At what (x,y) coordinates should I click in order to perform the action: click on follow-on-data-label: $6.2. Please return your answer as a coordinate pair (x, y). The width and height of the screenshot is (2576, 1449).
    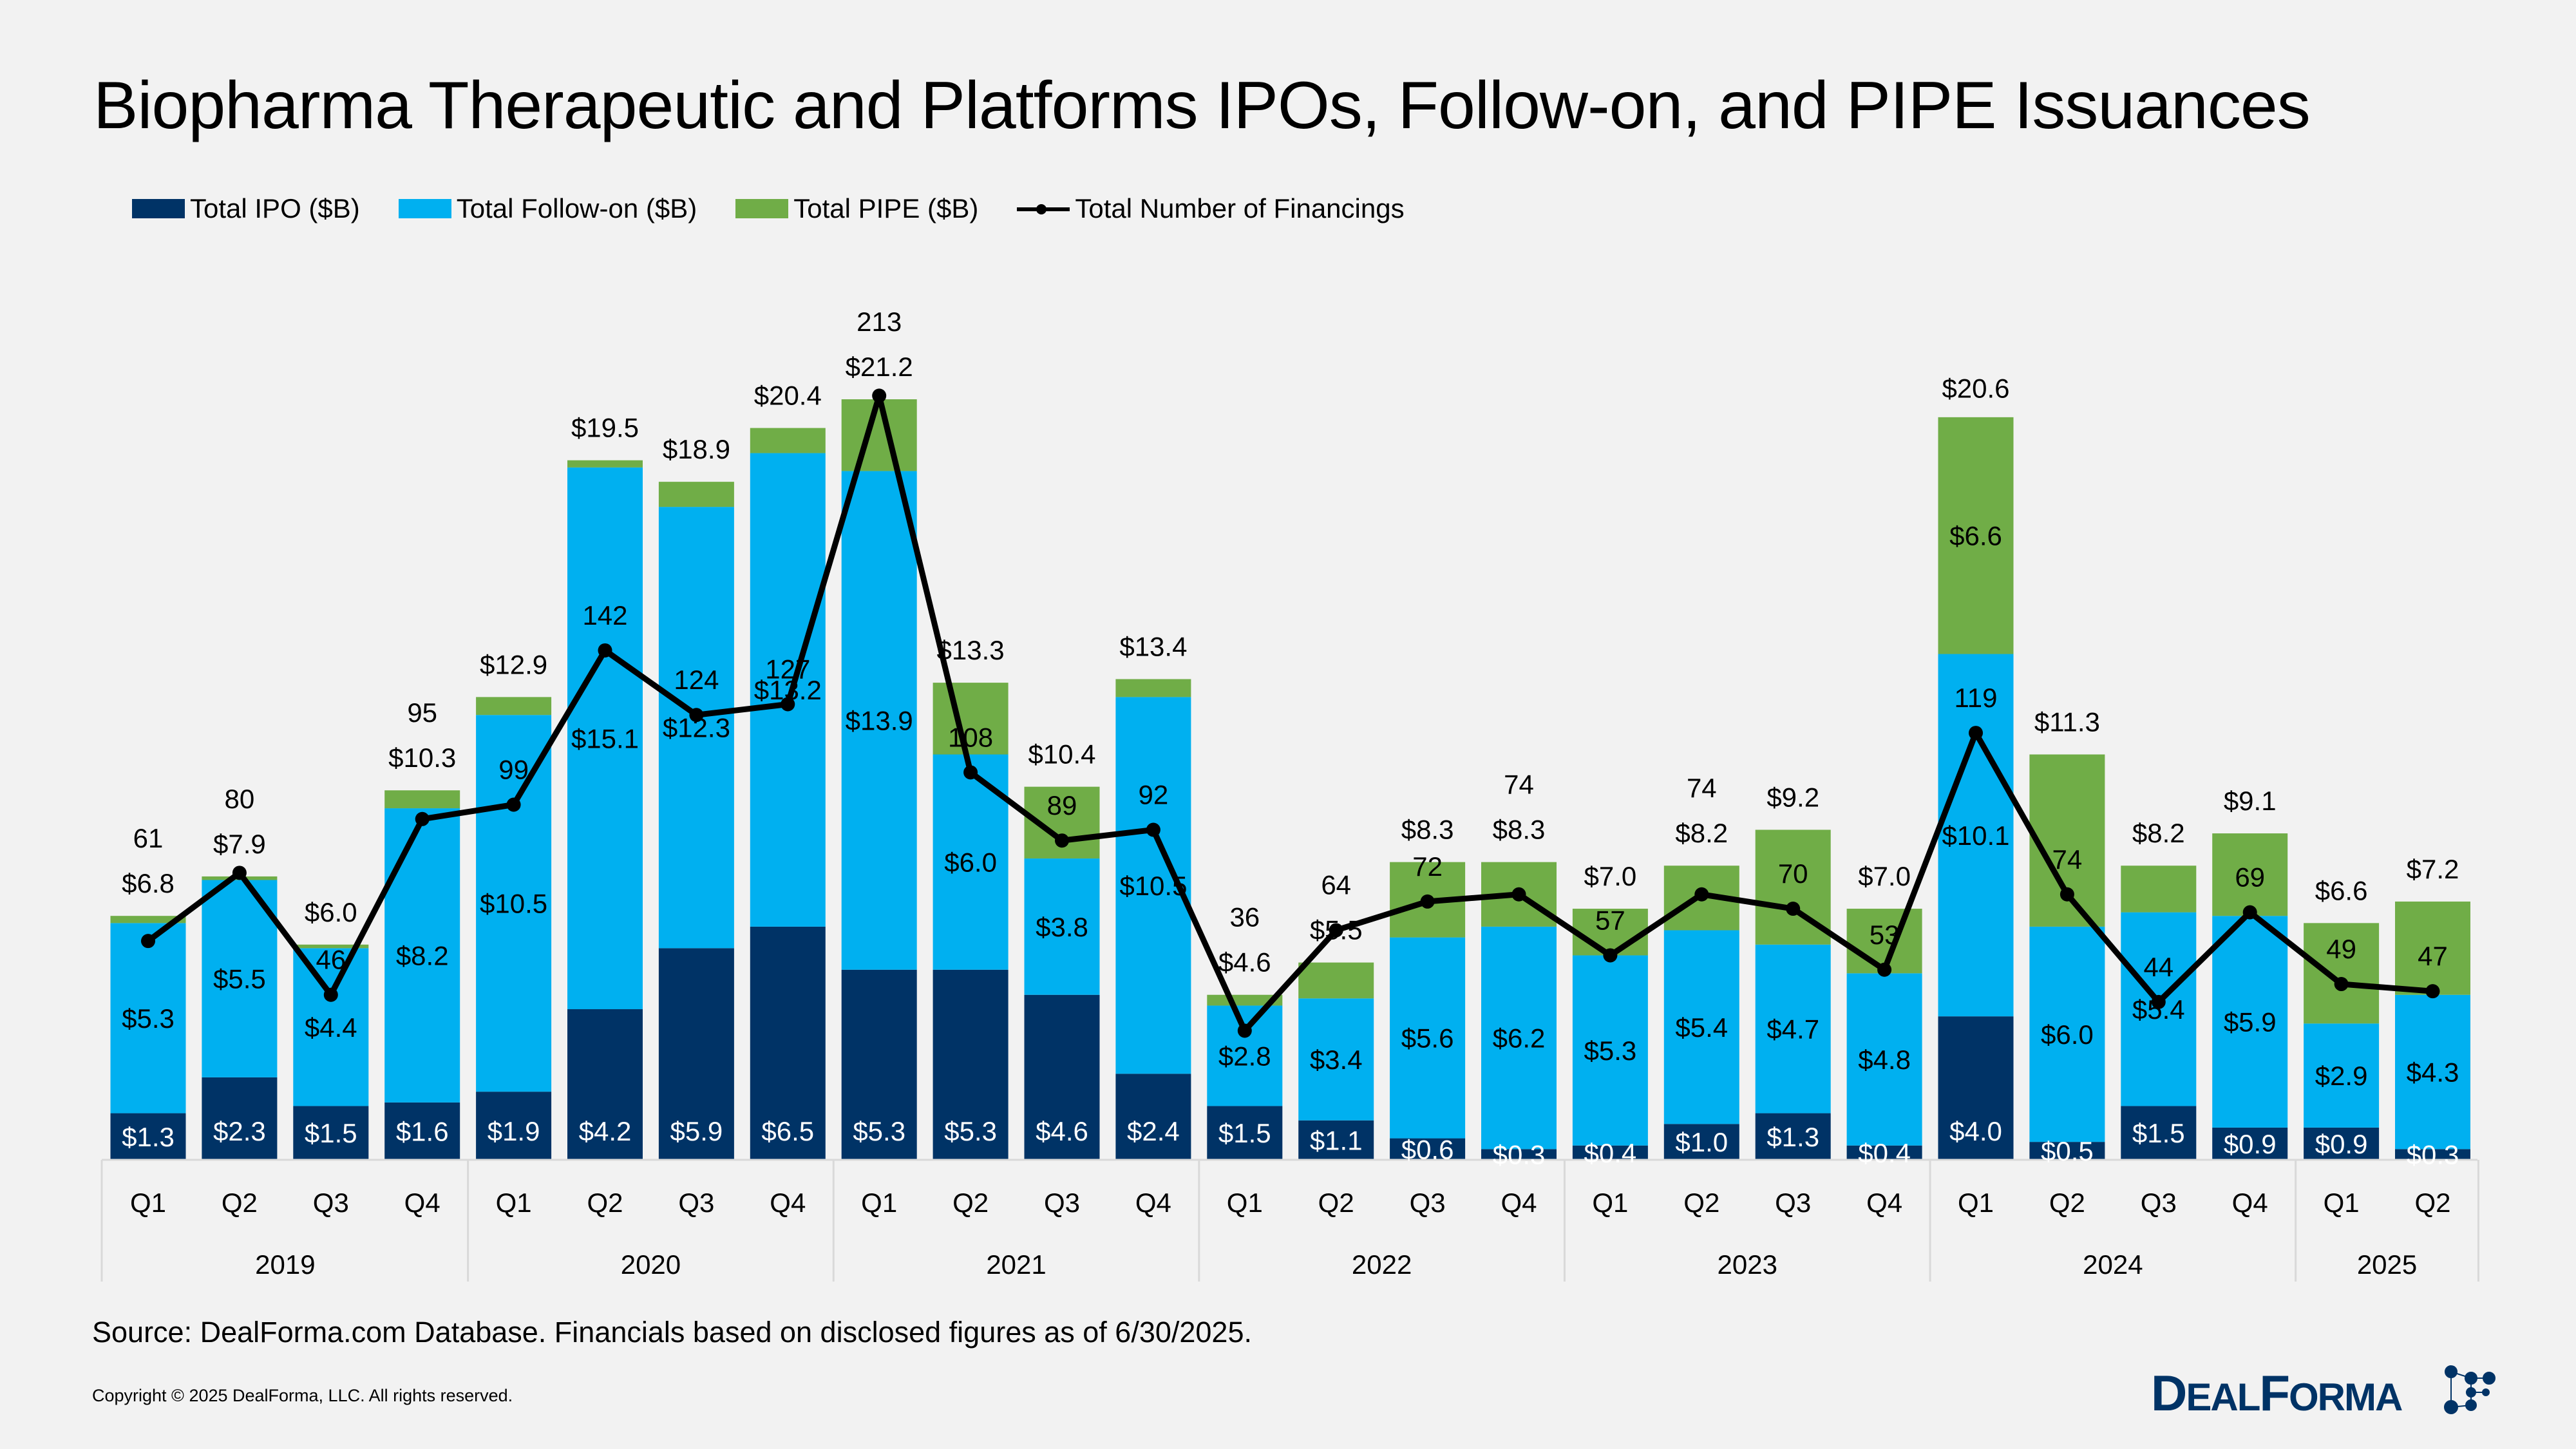
    Looking at the image, I should click on (1519, 1038).